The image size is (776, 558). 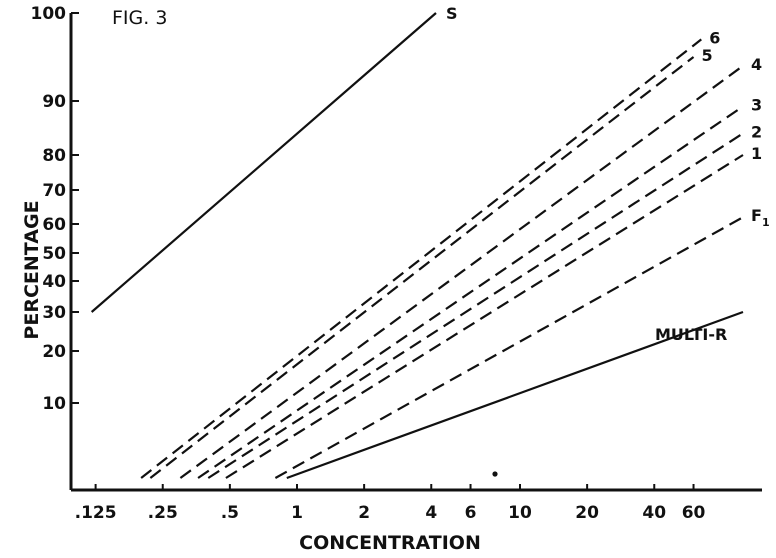 What do you see at coordinates (756, 104) in the screenshot?
I see `series-label: 3` at bounding box center [756, 104].